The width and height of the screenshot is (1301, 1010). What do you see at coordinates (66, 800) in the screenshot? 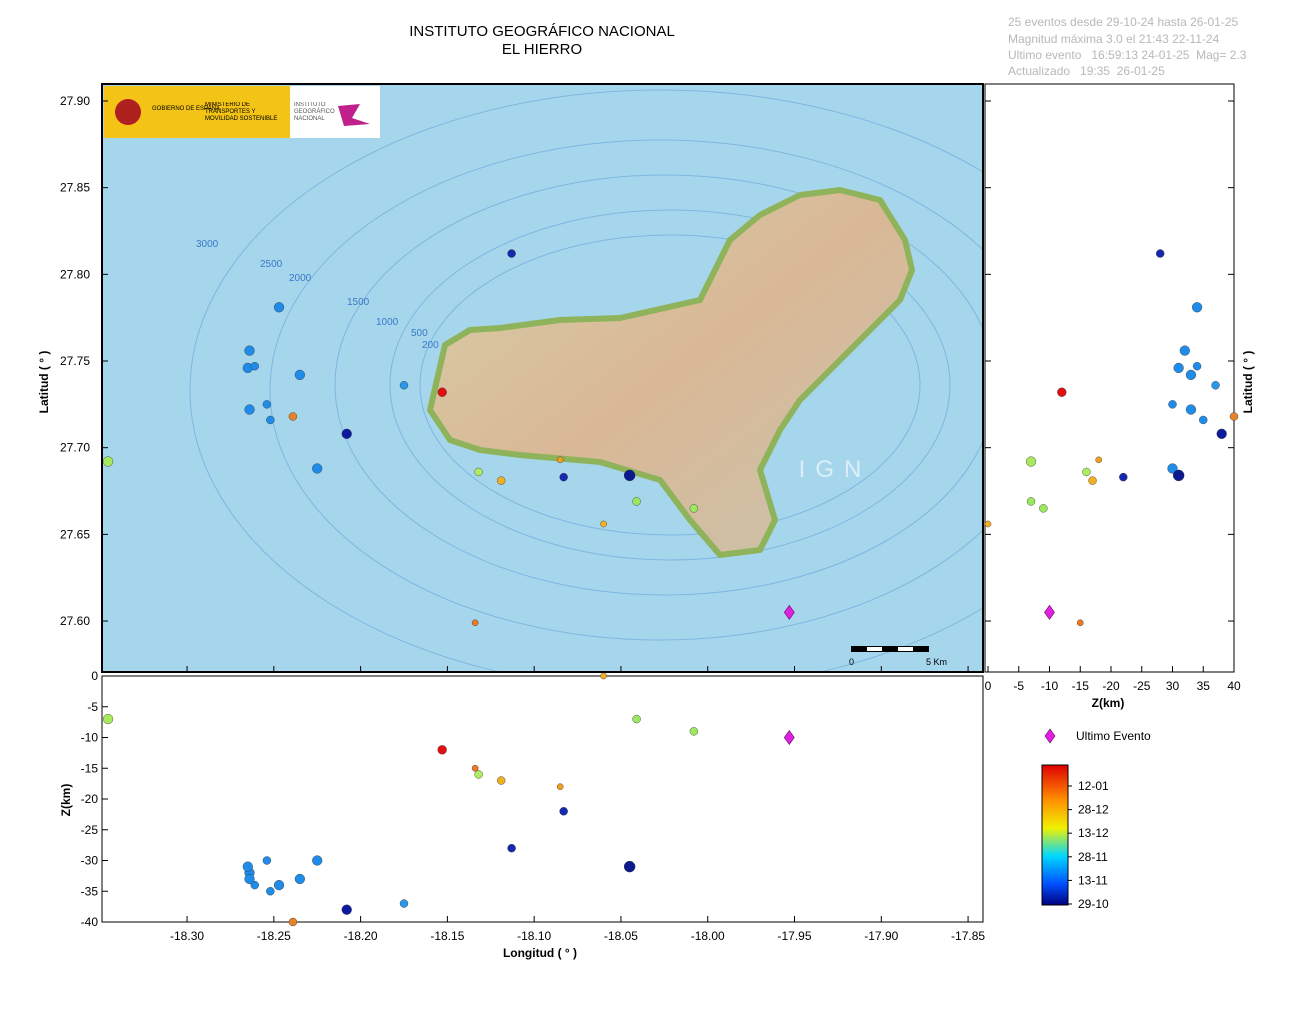
I see `y-axis-label: Z(km)` at bounding box center [66, 800].